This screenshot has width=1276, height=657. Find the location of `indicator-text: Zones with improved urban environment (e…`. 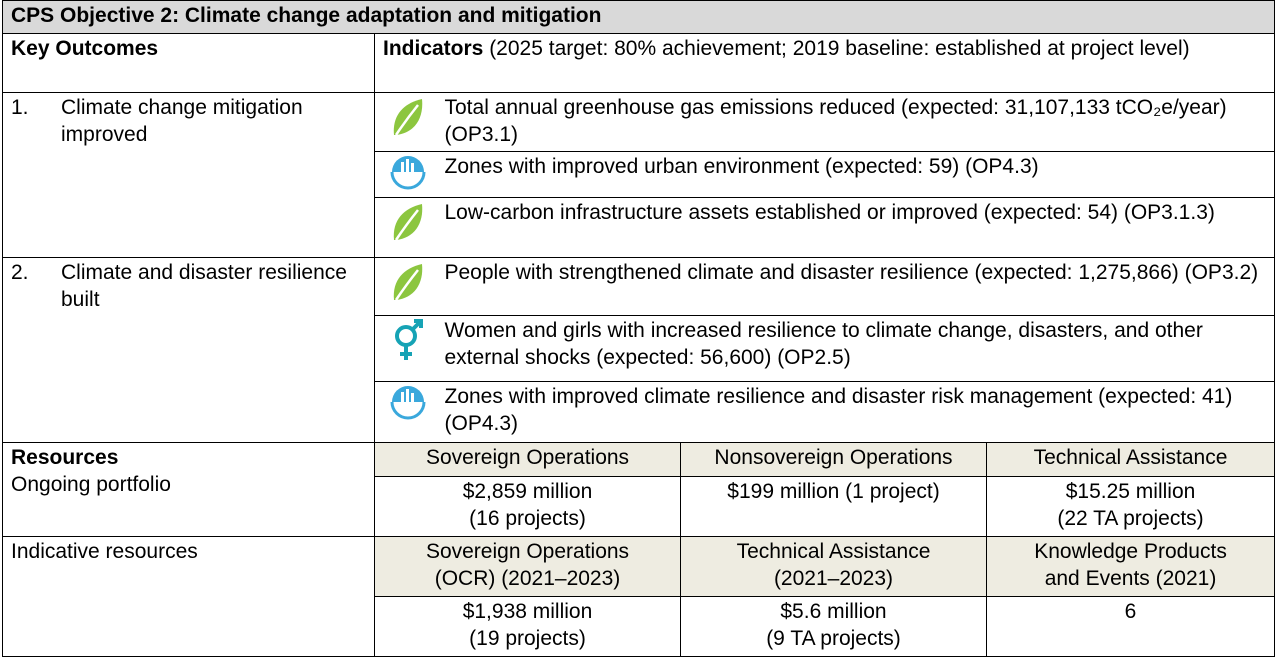

indicator-text: Zones with improved urban environment (e… is located at coordinates (858, 174).